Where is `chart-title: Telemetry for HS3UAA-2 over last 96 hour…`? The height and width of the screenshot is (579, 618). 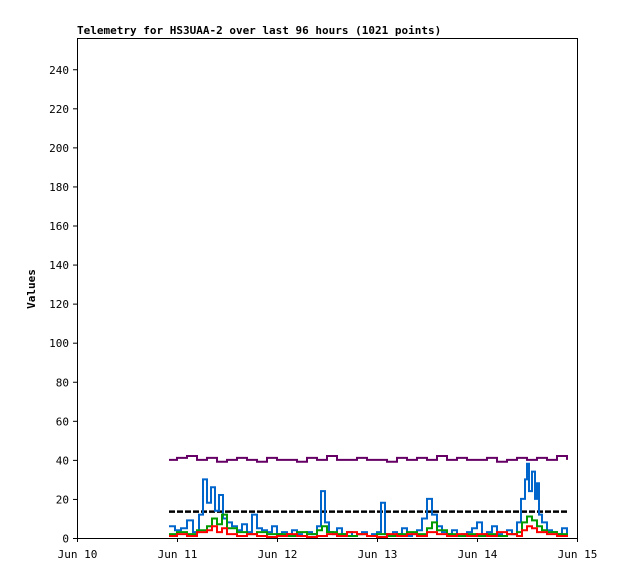 chart-title: Telemetry for HS3UAA-2 over last 96 hour… is located at coordinates (259, 30).